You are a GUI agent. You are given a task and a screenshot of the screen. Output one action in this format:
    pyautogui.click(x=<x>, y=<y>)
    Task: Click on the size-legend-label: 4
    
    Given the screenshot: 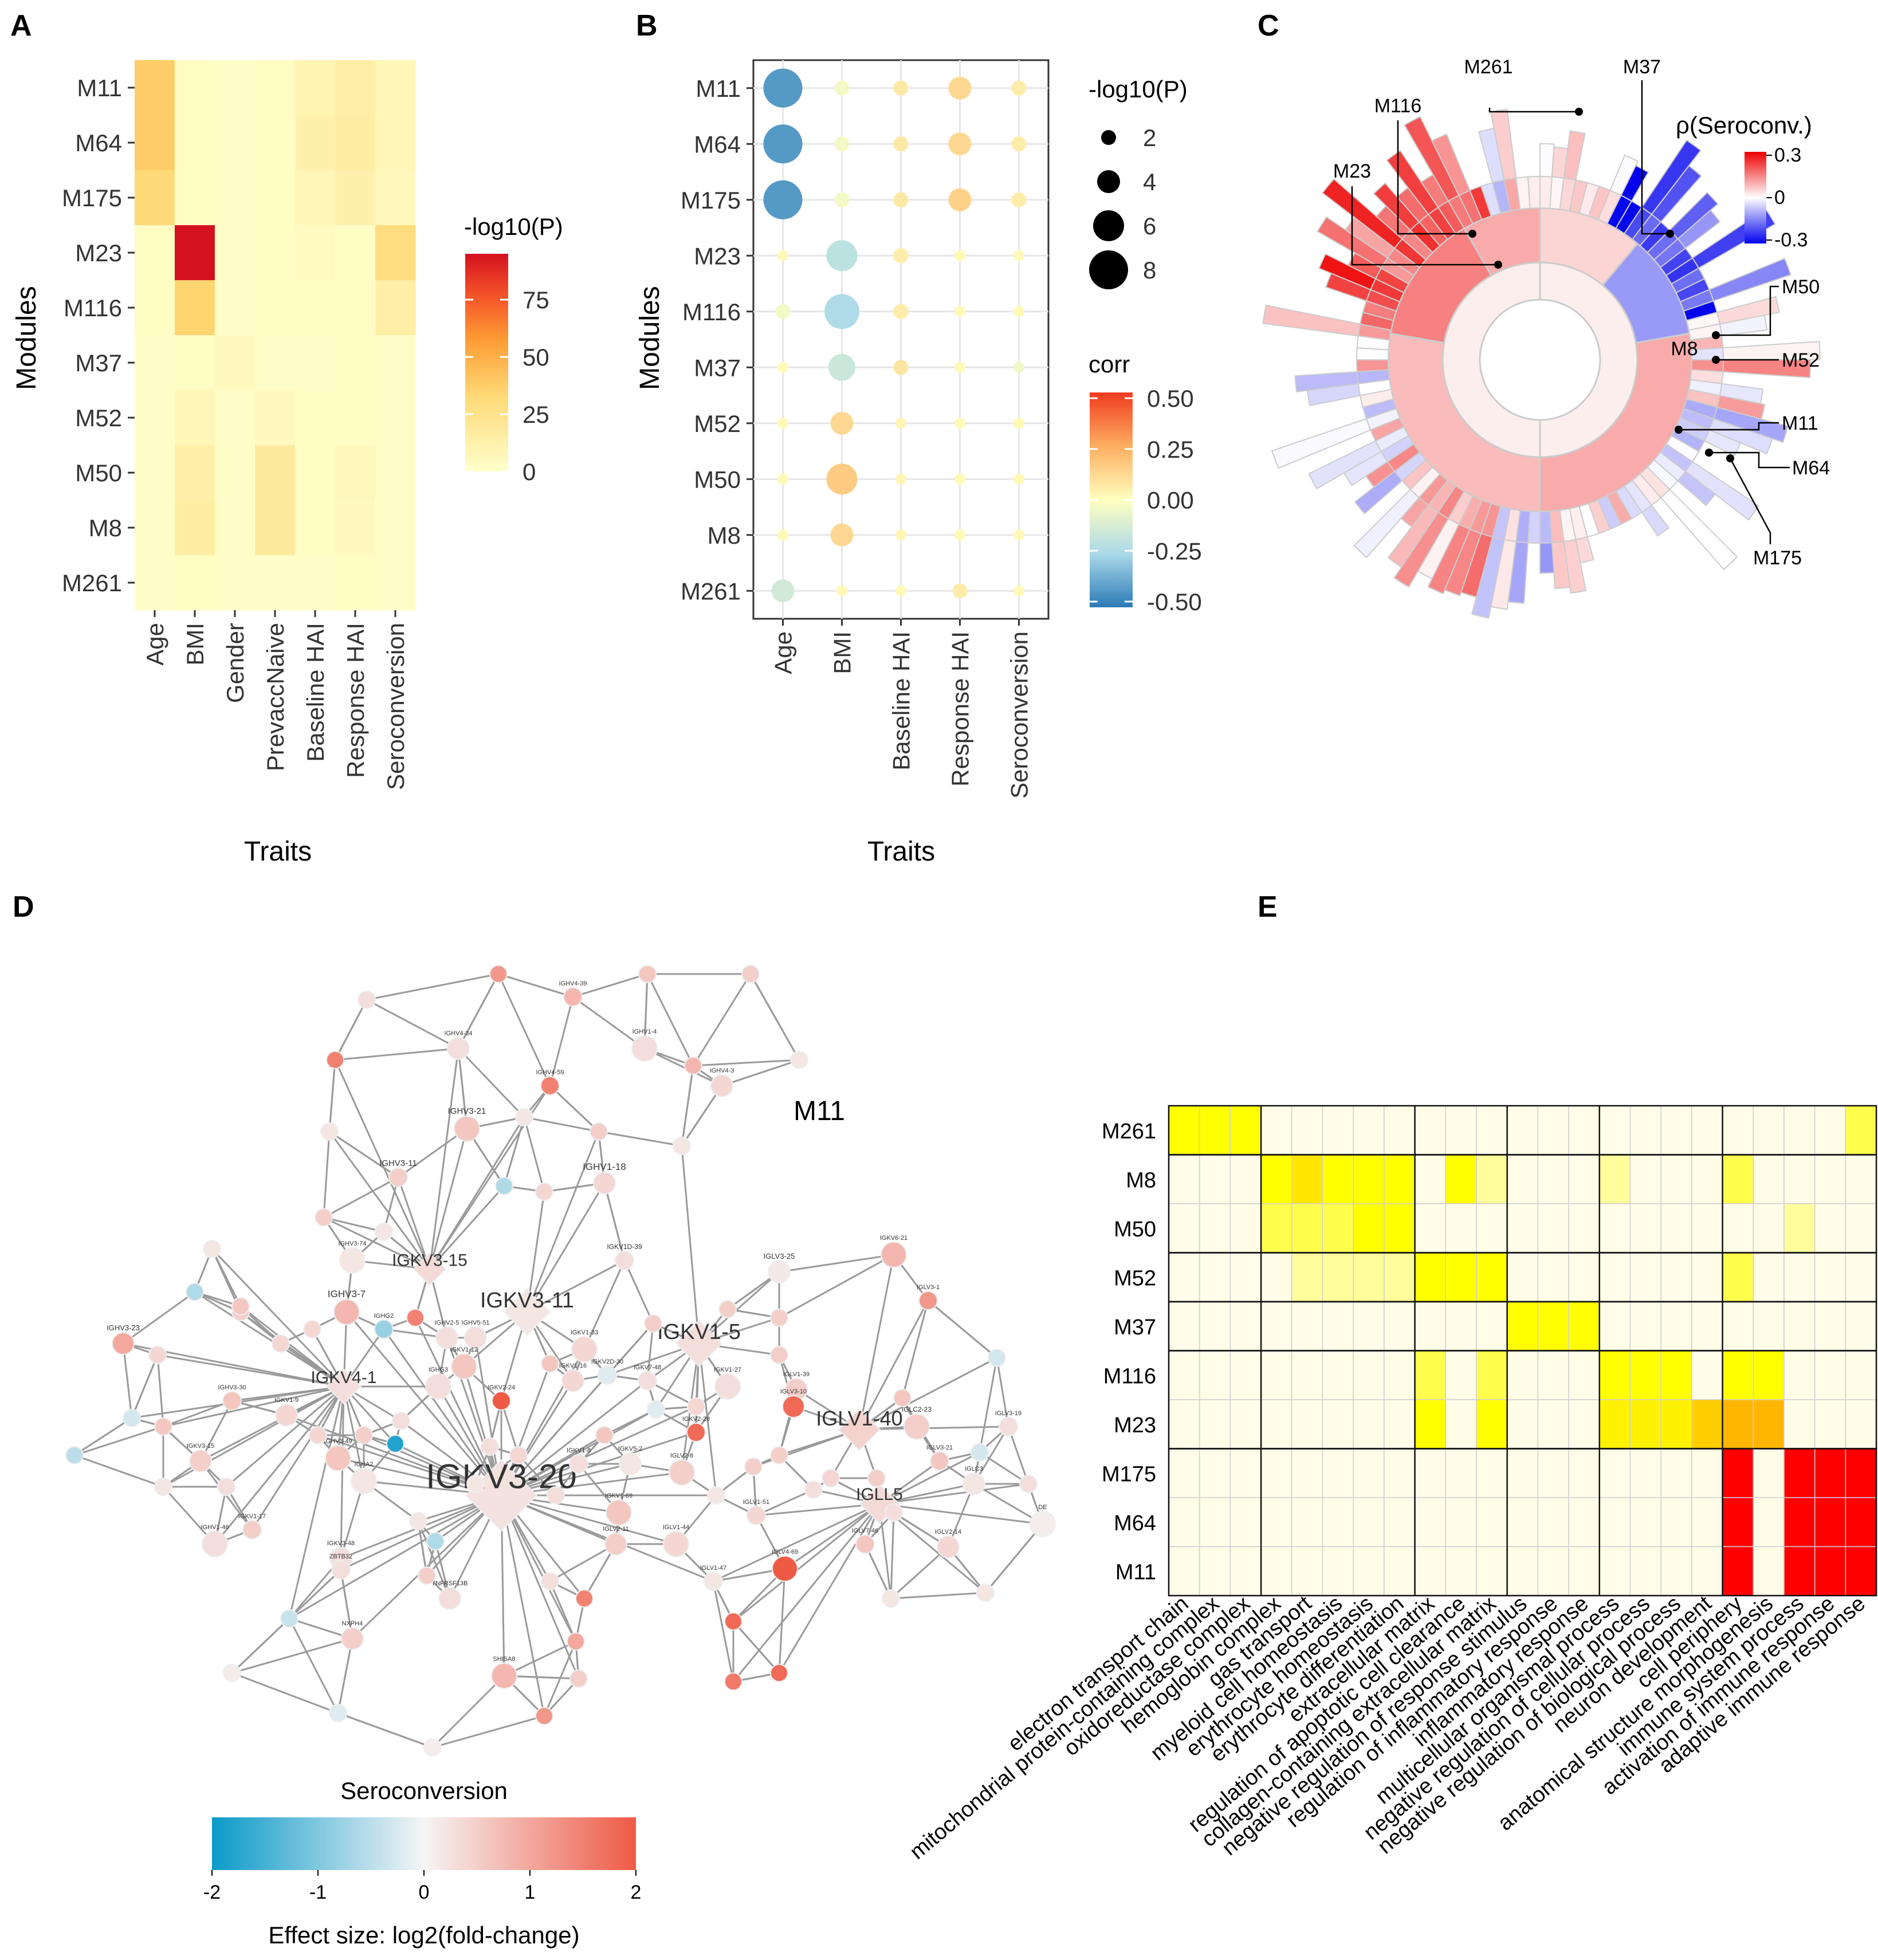 What is the action you would take?
    pyautogui.click(x=1149, y=181)
    